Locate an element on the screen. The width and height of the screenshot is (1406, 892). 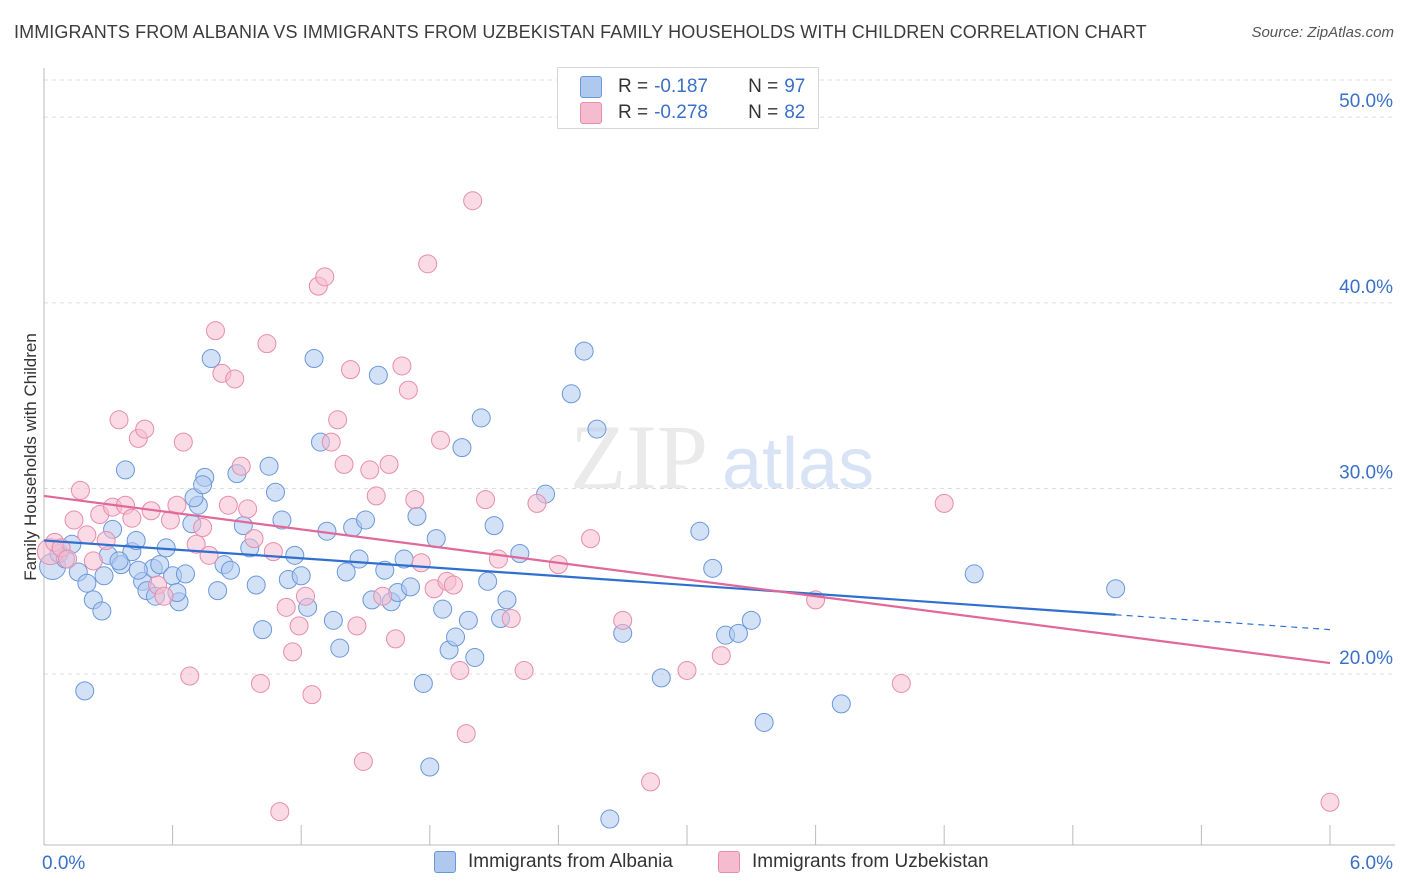
correlation-legend: R = -0.187 N = 97 R = -0.278 N = 82 is located at coordinates (688, 98).